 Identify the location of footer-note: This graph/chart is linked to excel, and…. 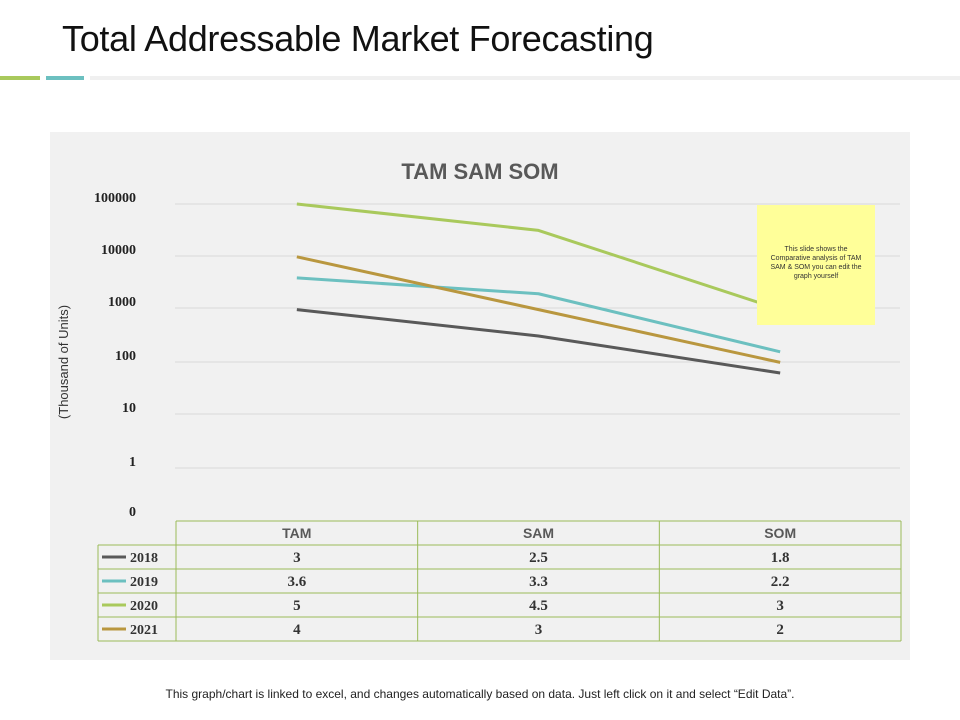
(480, 694).